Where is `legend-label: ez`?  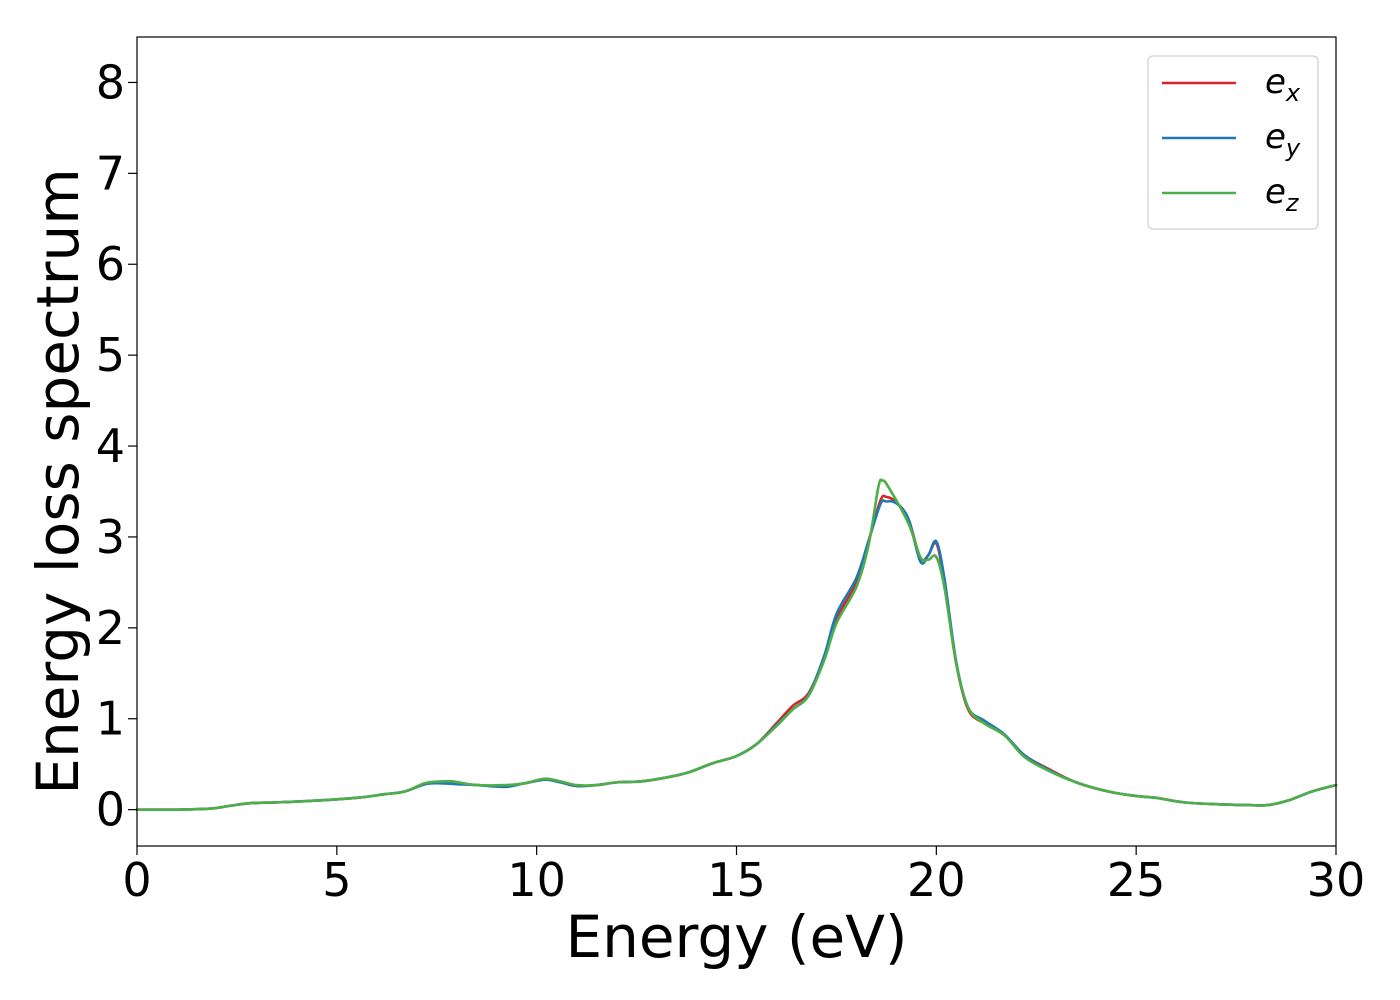 legend-label: ez is located at coordinates (1282, 194).